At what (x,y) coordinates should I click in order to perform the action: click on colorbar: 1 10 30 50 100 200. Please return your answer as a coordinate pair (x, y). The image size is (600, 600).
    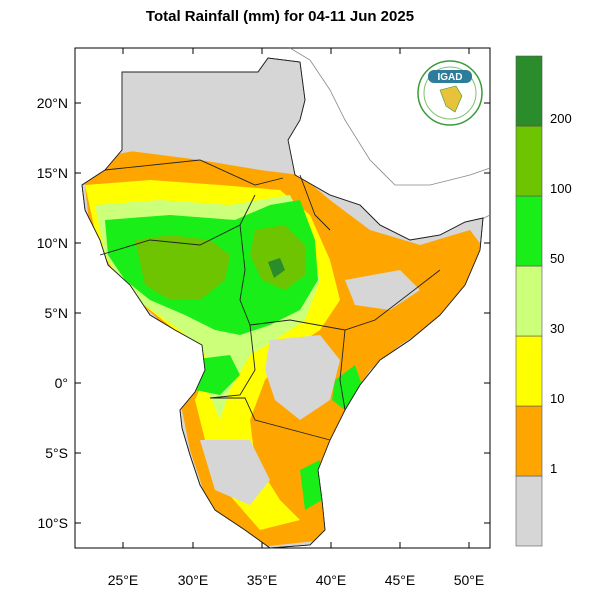
    Looking at the image, I should click on (543, 301).